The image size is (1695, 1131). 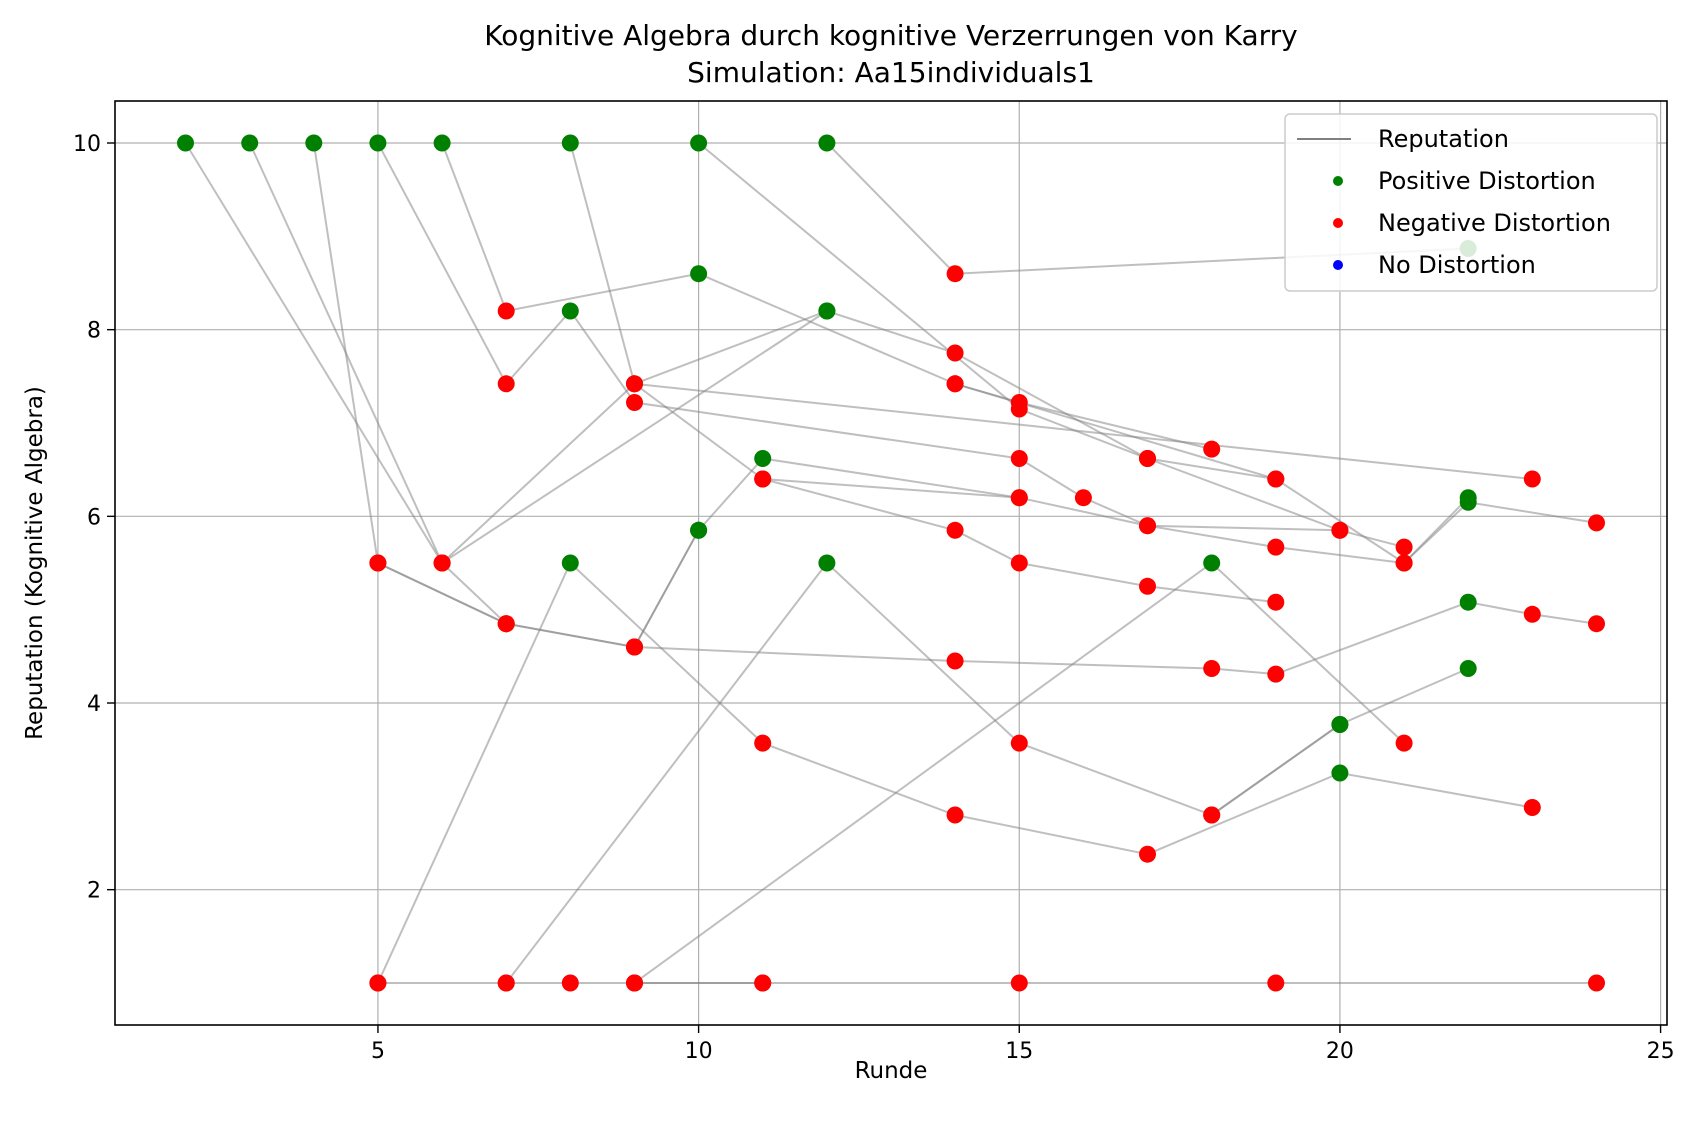 I want to click on y-tick-label: 6, so click(x=94, y=517).